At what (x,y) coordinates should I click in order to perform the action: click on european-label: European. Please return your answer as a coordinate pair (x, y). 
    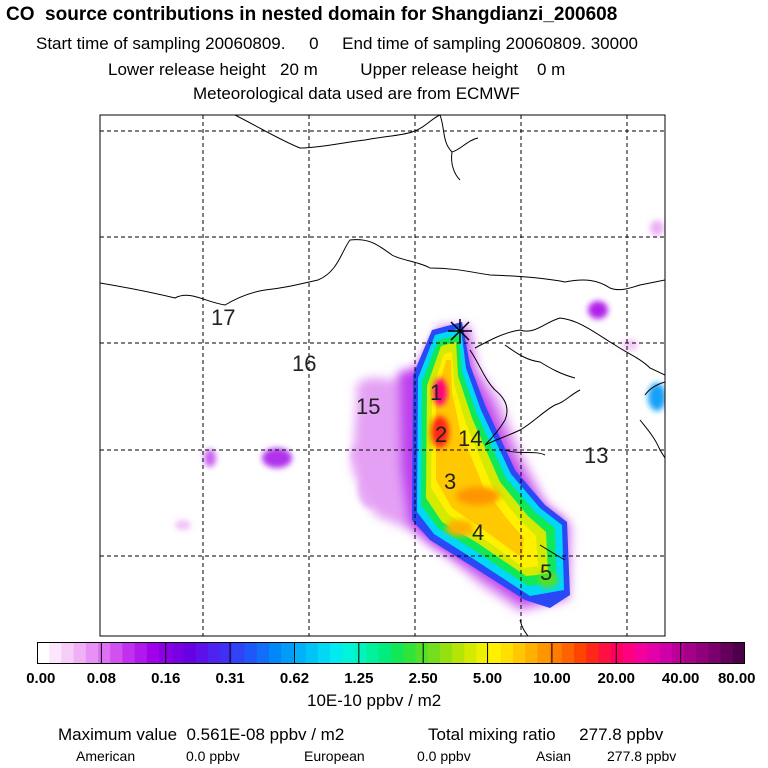
    Looking at the image, I should click on (334, 756).